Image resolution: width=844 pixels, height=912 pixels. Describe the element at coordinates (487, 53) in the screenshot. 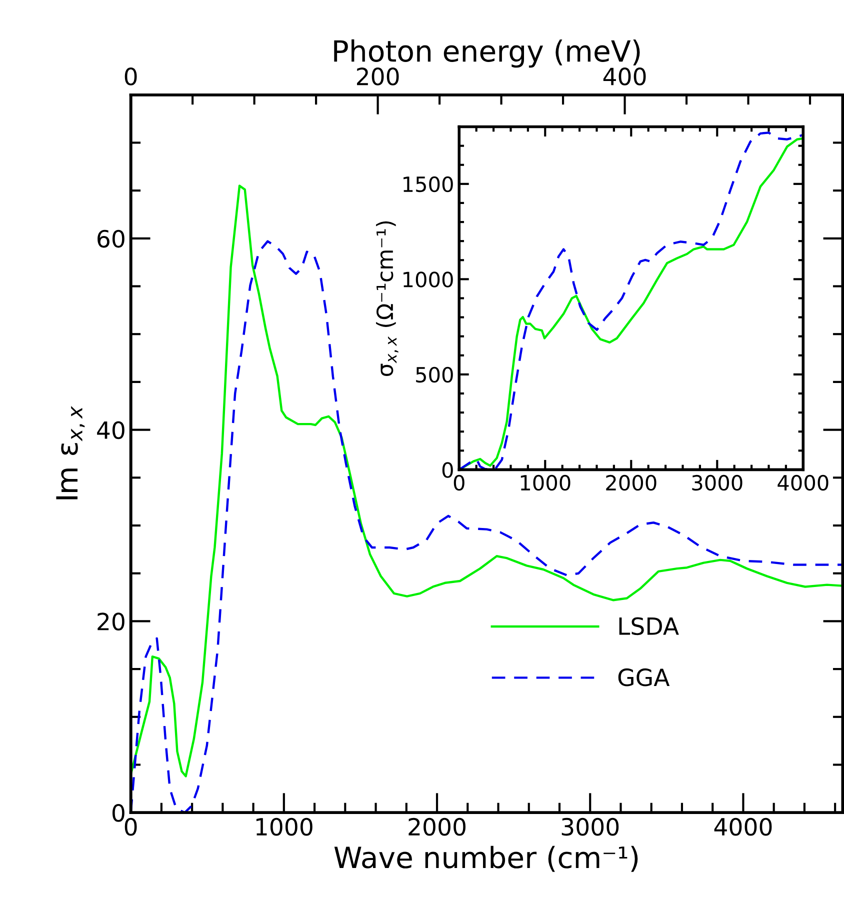

I see `x2-axis-title: Photon energy (meV)` at that location.